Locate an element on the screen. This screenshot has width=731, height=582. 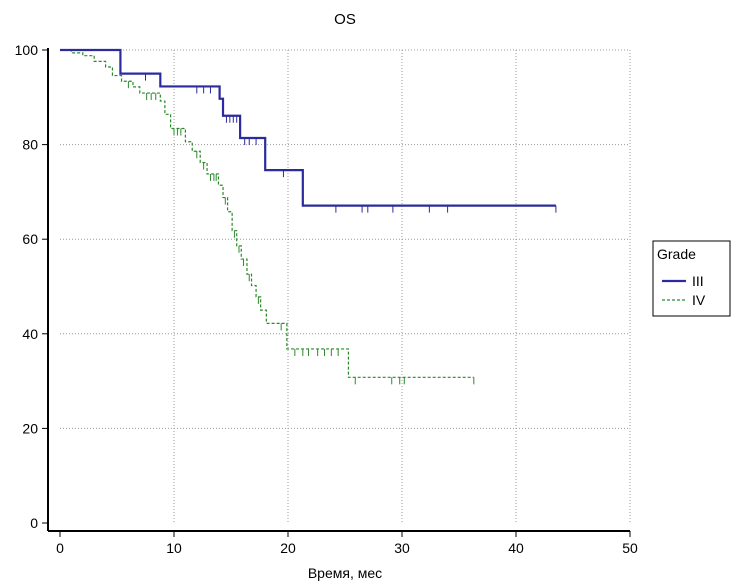
legend: Grade III IV is located at coordinates (691, 278).